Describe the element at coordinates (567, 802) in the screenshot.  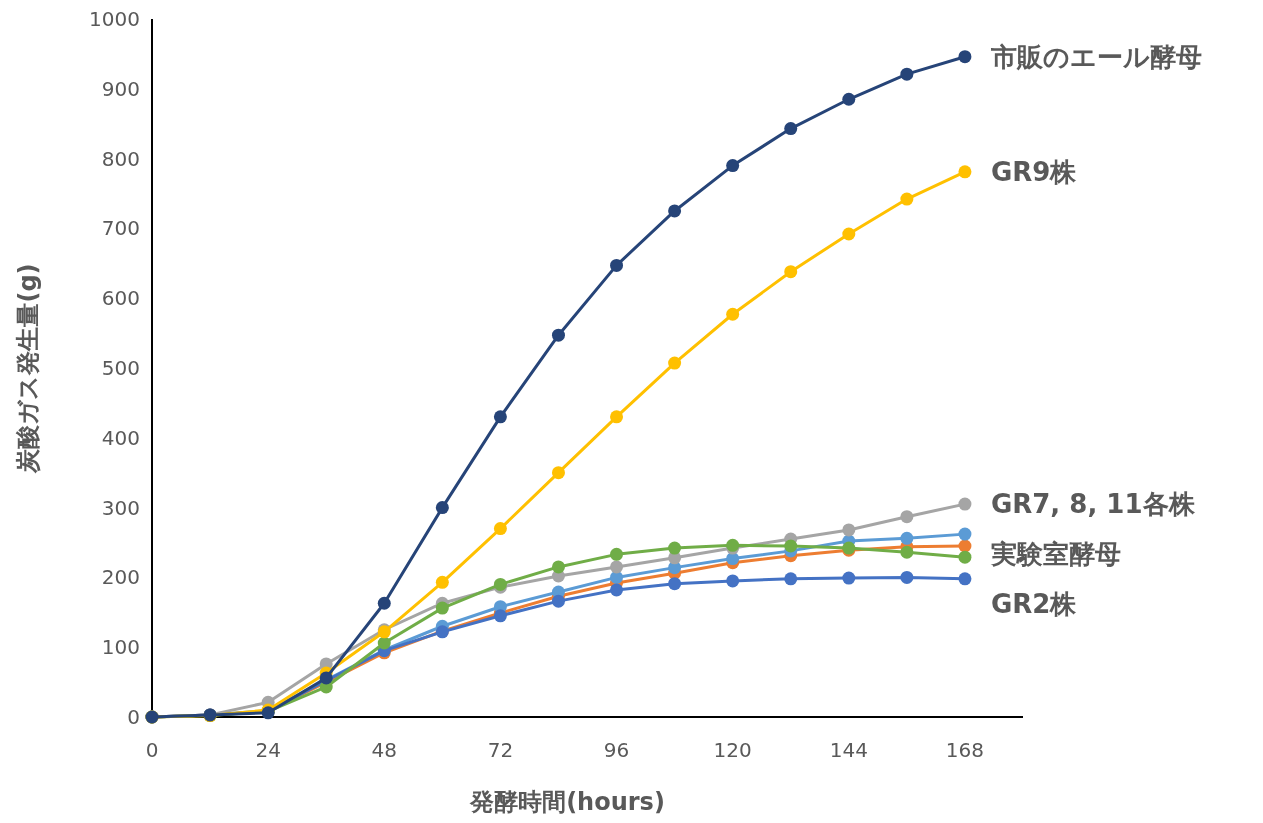
I see `x-axis-title: 発酵時間(hours)` at that location.